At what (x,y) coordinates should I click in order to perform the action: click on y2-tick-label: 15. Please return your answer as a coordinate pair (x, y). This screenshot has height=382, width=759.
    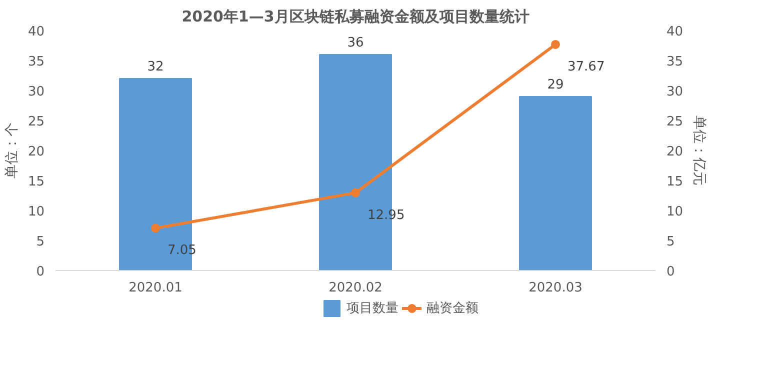
    Looking at the image, I should click on (675, 182).